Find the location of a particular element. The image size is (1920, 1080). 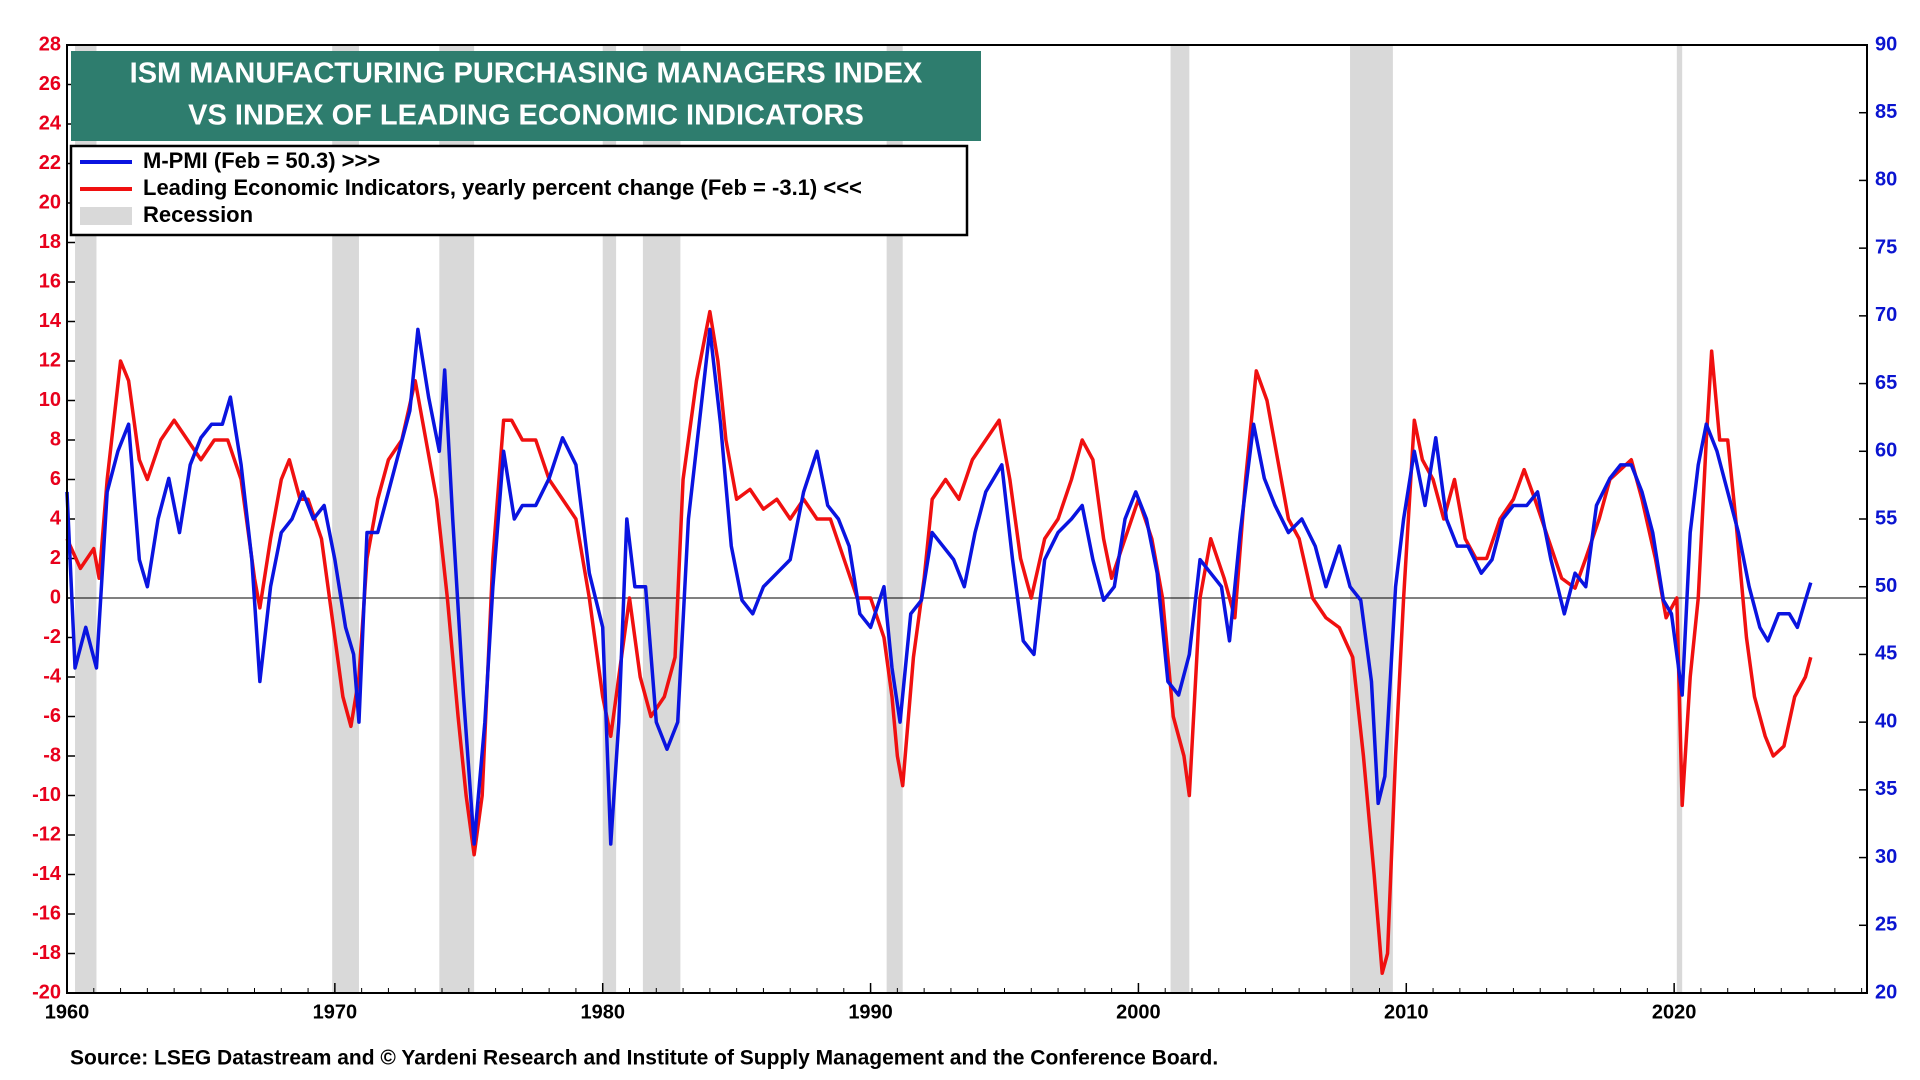

x-tick-label: 2010 is located at coordinates (1406, 1012).